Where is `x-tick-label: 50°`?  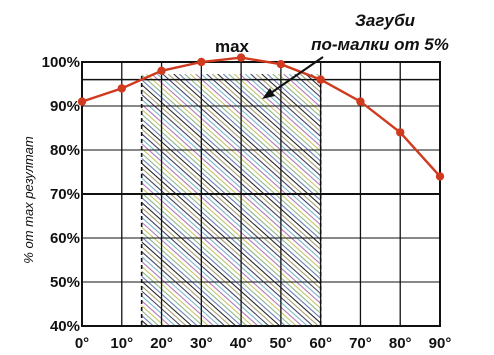 x-tick-label: 50° is located at coordinates (281, 343).